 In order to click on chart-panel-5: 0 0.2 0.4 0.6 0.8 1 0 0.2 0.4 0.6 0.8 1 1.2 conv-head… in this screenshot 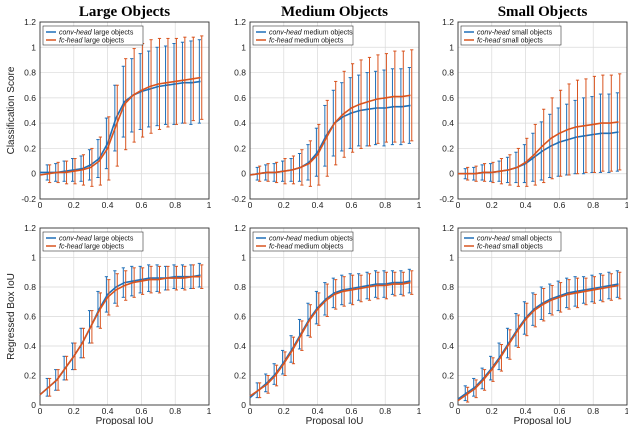, I will do `click(327, 324)`.